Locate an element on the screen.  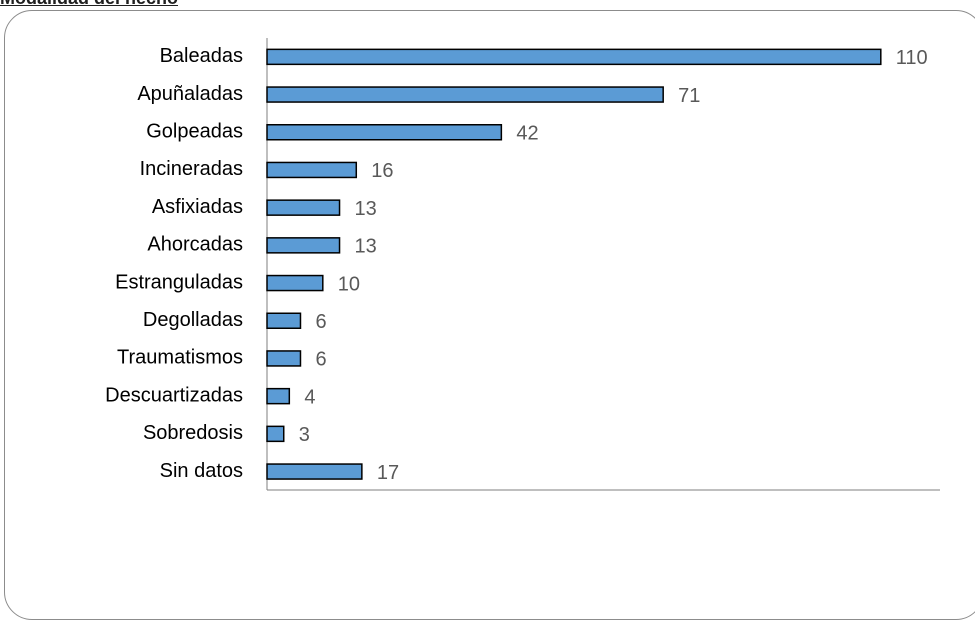
category-label: Baleadas is located at coordinates (201, 56).